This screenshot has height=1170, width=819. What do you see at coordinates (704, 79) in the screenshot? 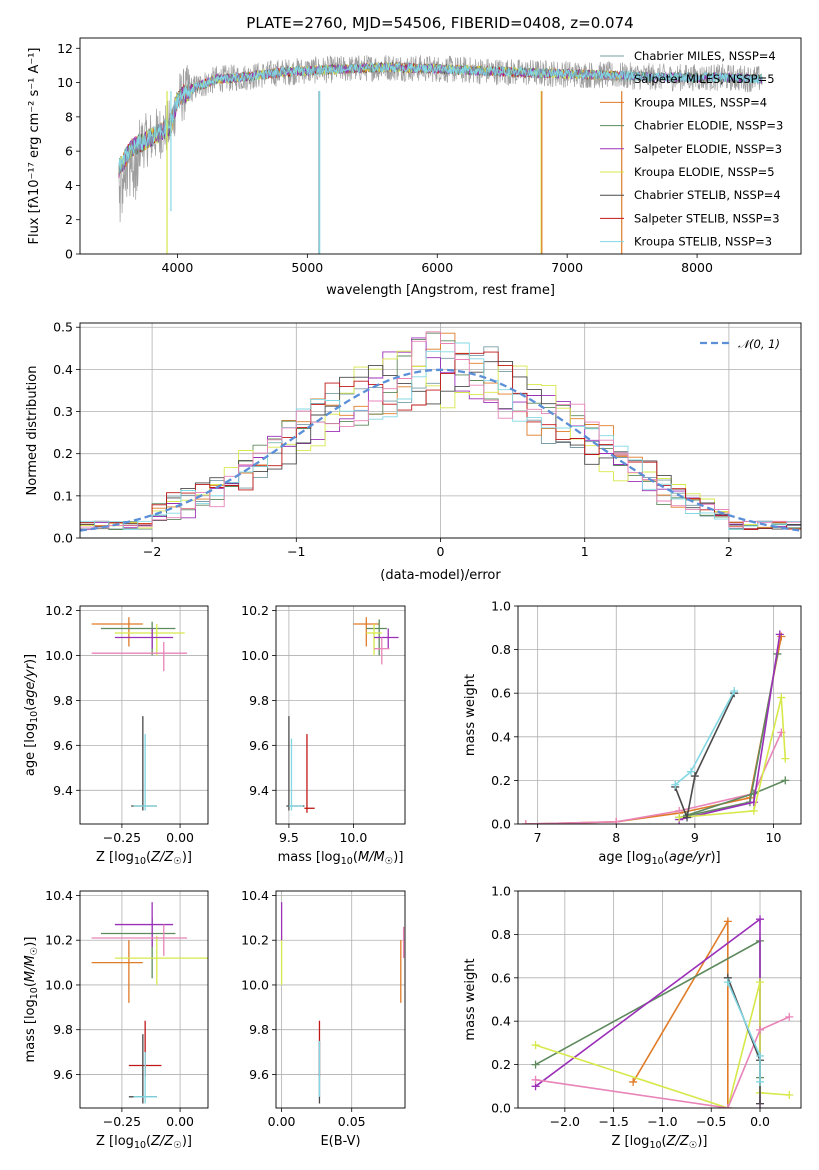
I see `legend-entry: Salpeter MILES, NSSP=5` at bounding box center [704, 79].